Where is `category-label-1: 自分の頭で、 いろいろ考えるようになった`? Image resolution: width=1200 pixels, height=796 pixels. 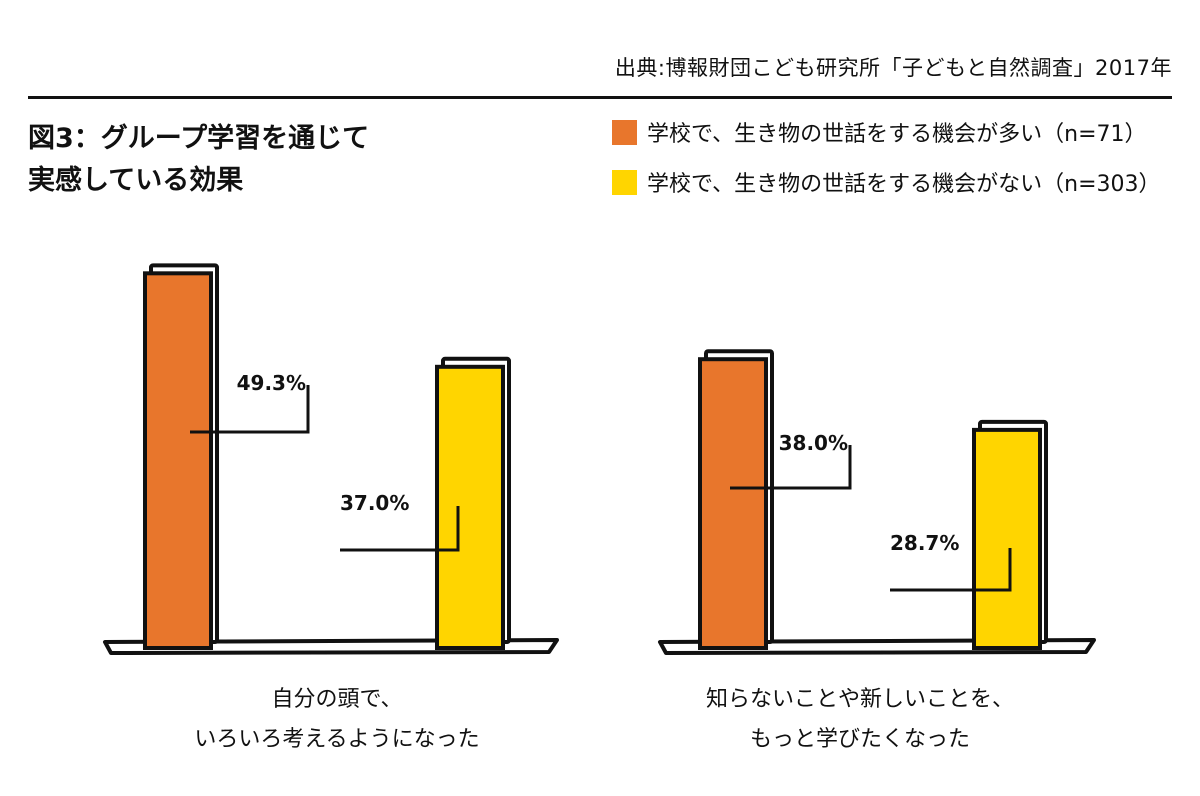
category-label-1: 自分の頭で、 いろいろ考えるようになった is located at coordinates (337, 720).